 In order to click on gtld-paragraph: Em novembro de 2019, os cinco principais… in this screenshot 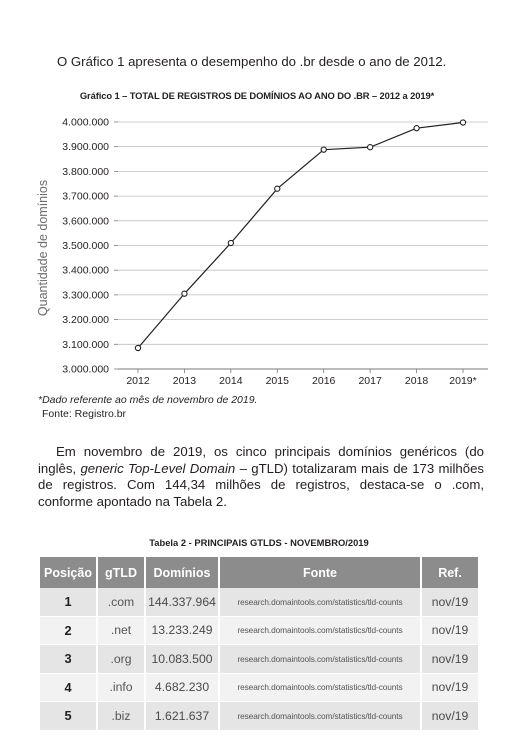, I will do `click(261, 477)`.